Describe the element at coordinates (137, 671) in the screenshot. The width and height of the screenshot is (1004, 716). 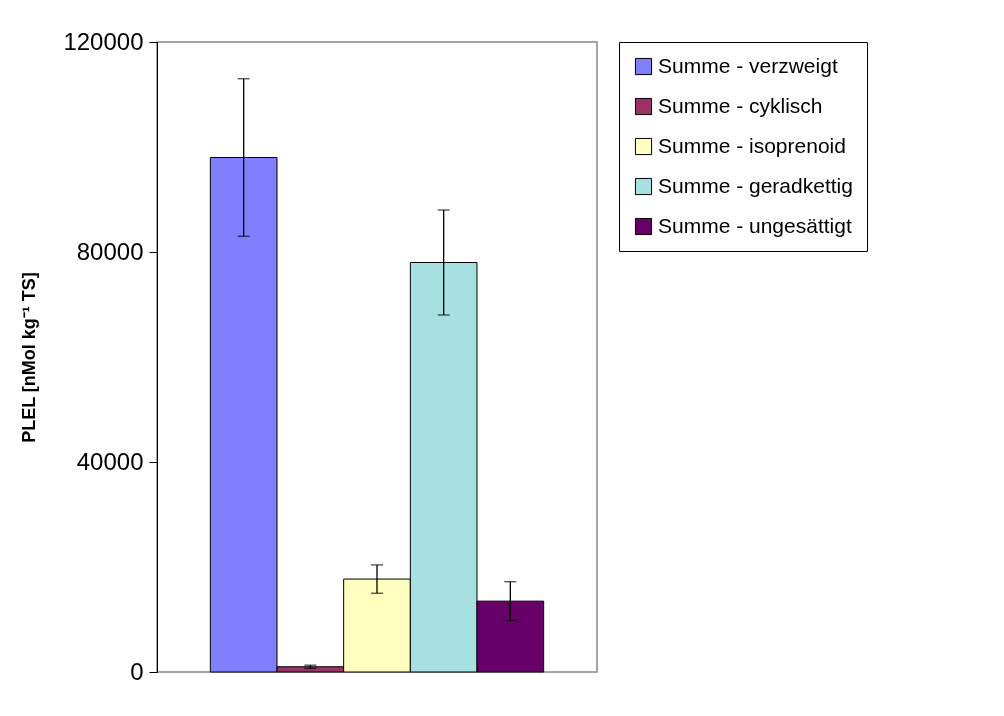
I see `y-tick-label: 0` at that location.